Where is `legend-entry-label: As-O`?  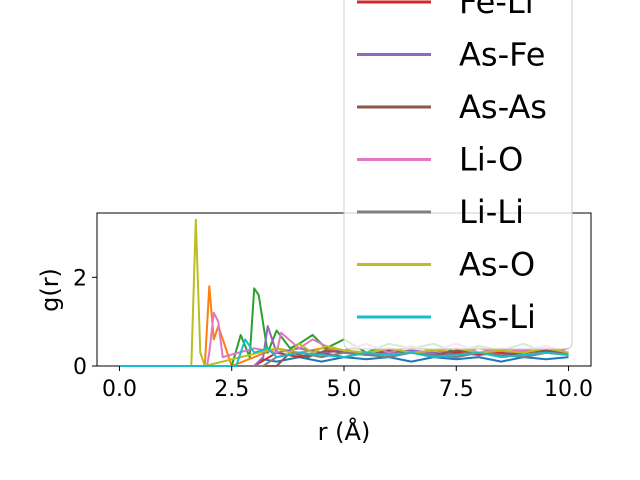
legend-entry-label: As-O is located at coordinates (497, 265).